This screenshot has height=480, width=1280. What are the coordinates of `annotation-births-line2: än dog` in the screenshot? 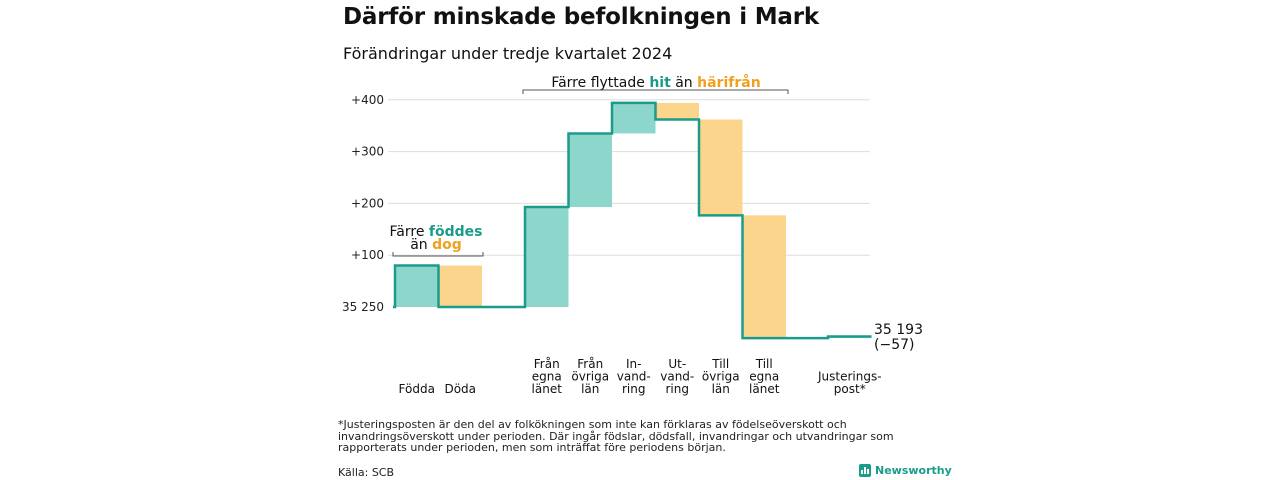 It's located at (436, 245).